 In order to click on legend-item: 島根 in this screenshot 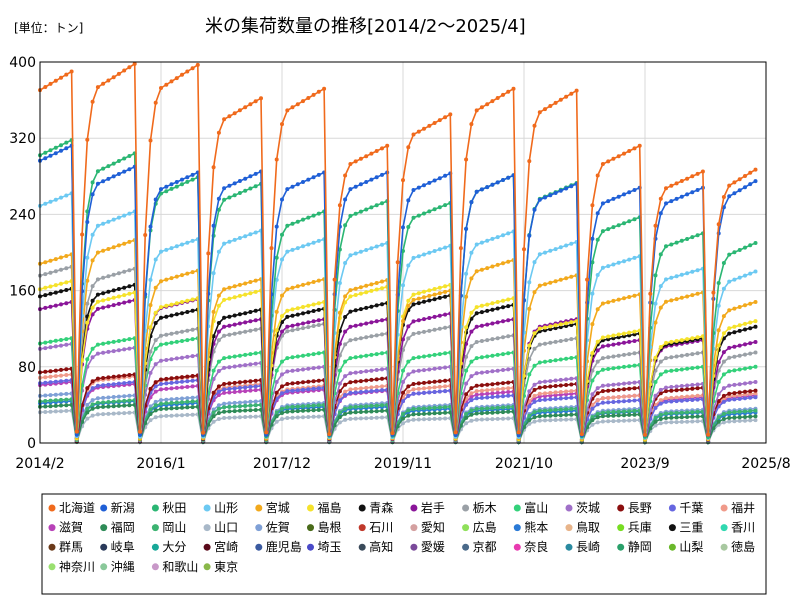, I will do `click(324, 527)`.